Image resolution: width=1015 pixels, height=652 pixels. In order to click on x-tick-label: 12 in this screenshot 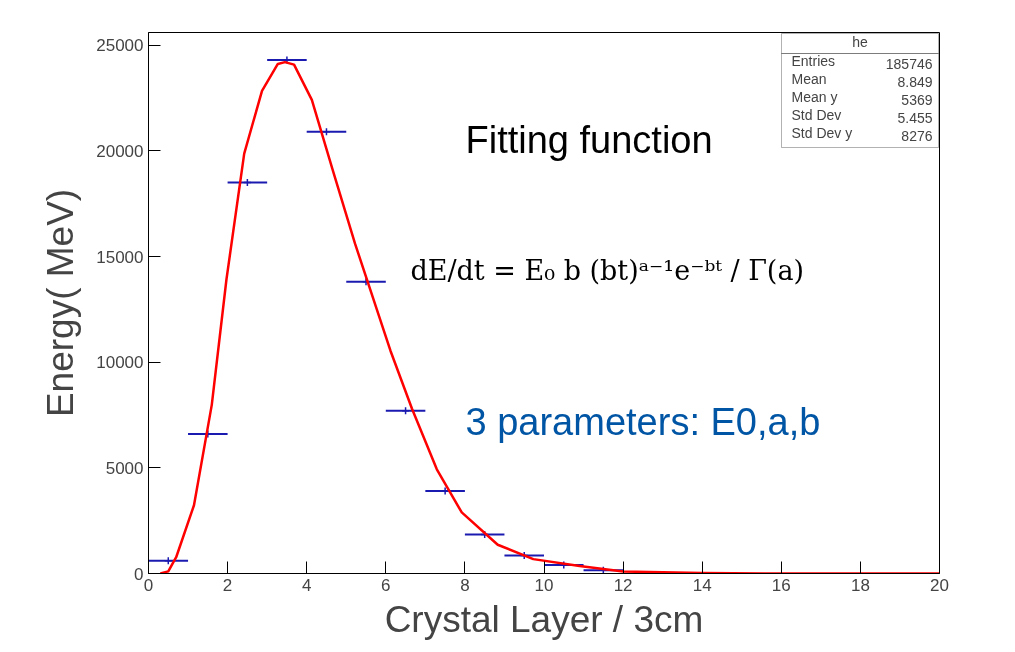, I will do `click(623, 585)`.